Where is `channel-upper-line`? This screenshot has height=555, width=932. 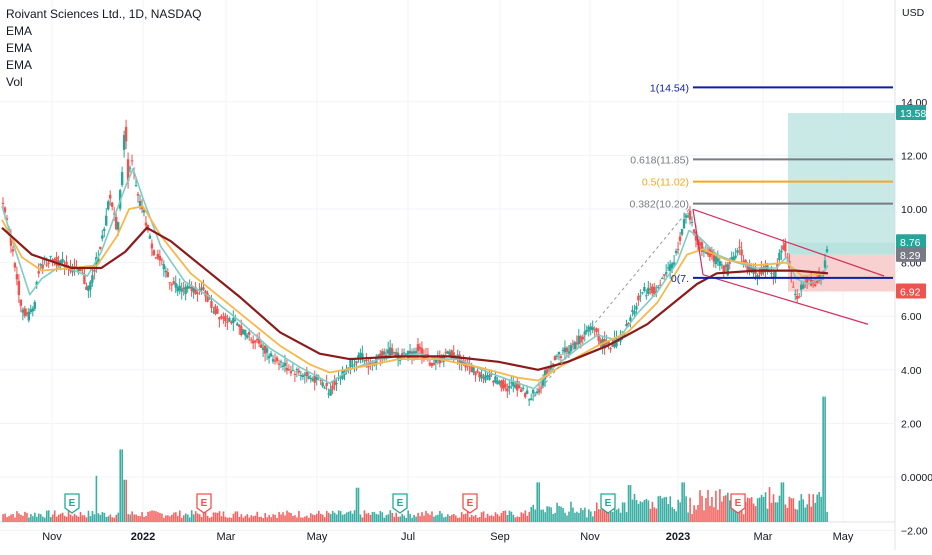 channel-upper-line is located at coordinates (788, 242).